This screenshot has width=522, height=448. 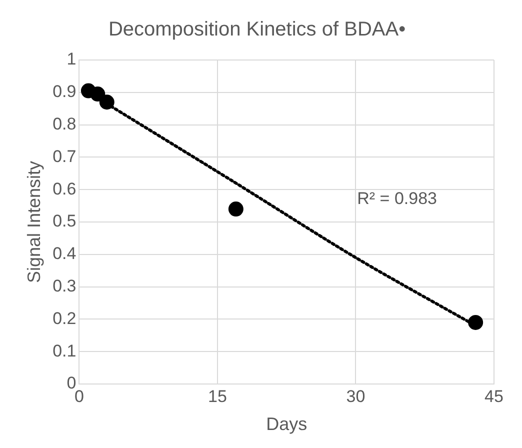 What do you see at coordinates (217, 396) in the screenshot?
I see `x-tick-label: 15` at bounding box center [217, 396].